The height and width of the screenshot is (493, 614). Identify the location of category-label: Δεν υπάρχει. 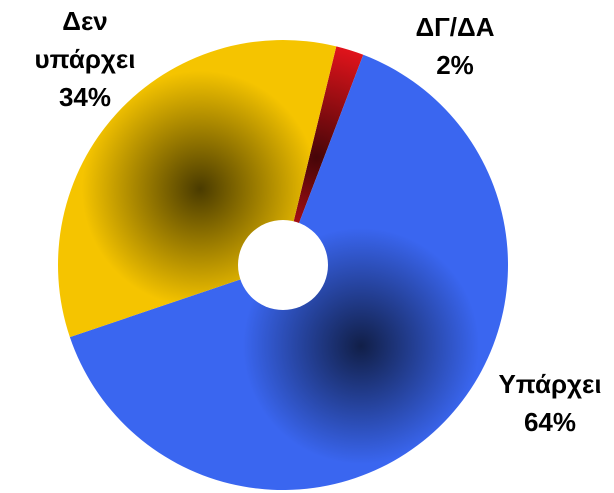
(85, 40).